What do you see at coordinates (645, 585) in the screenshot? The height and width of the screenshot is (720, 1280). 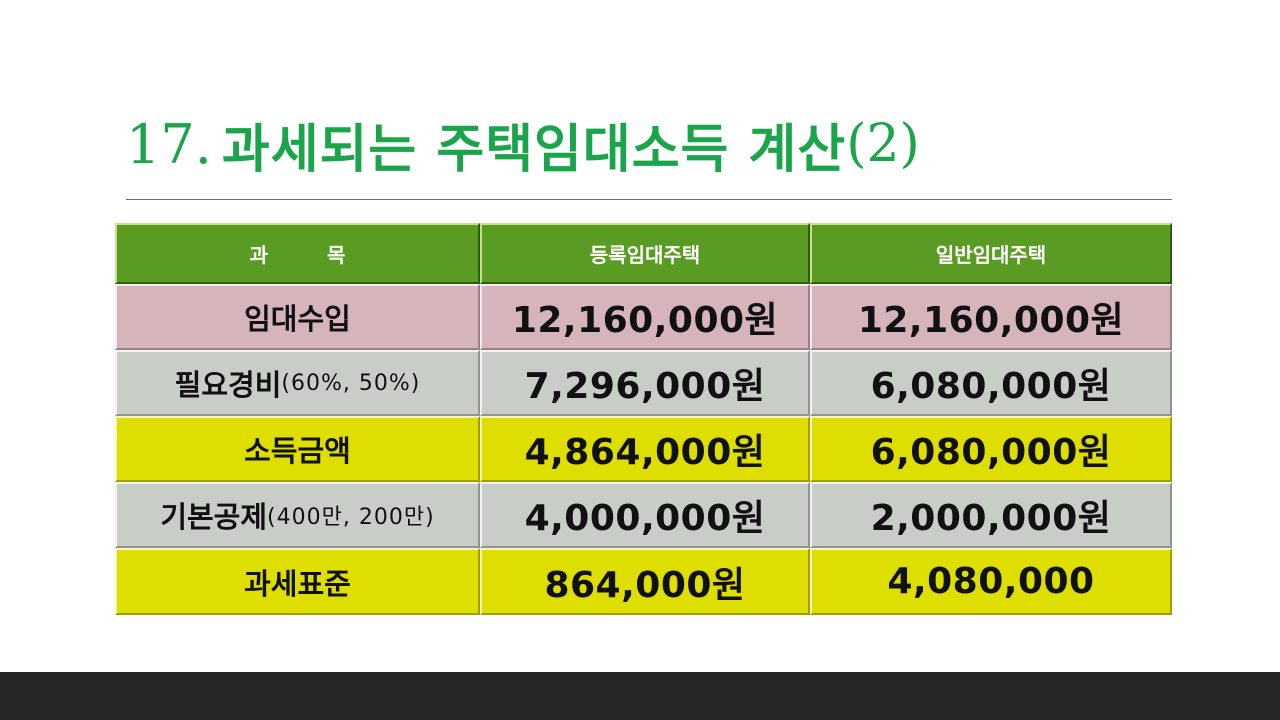 I see `cell-value: 864,000원` at bounding box center [645, 585].